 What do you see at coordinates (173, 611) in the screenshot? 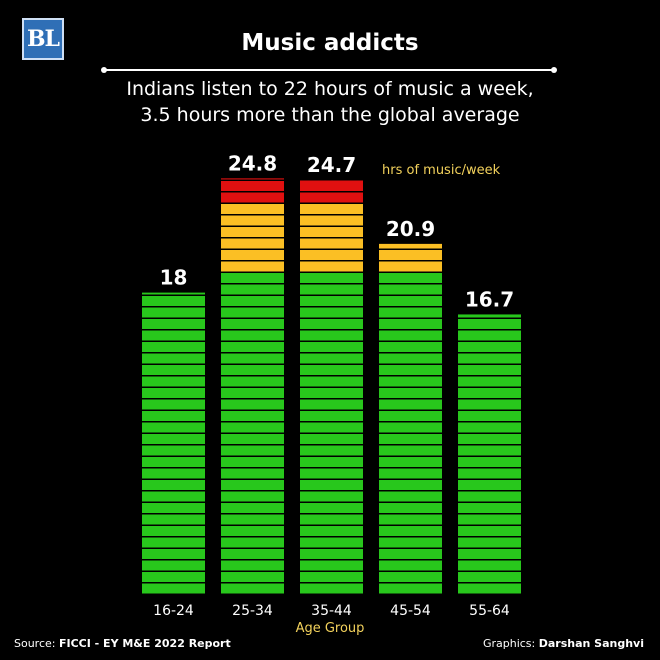
I see `x-tick-16-24: 16-24` at bounding box center [173, 611].